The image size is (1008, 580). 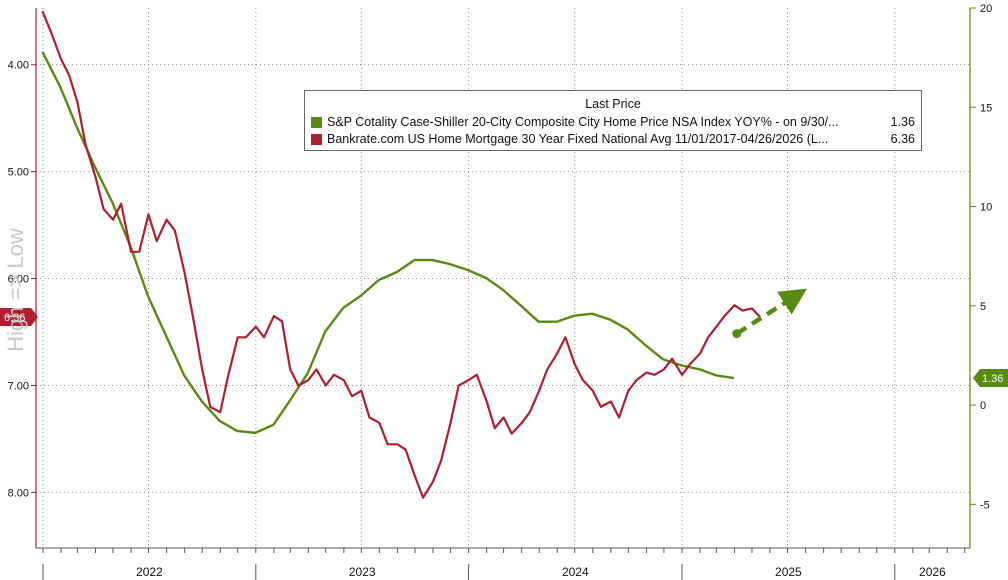 I want to click on legend-swatch-mortgage, so click(x=316, y=139).